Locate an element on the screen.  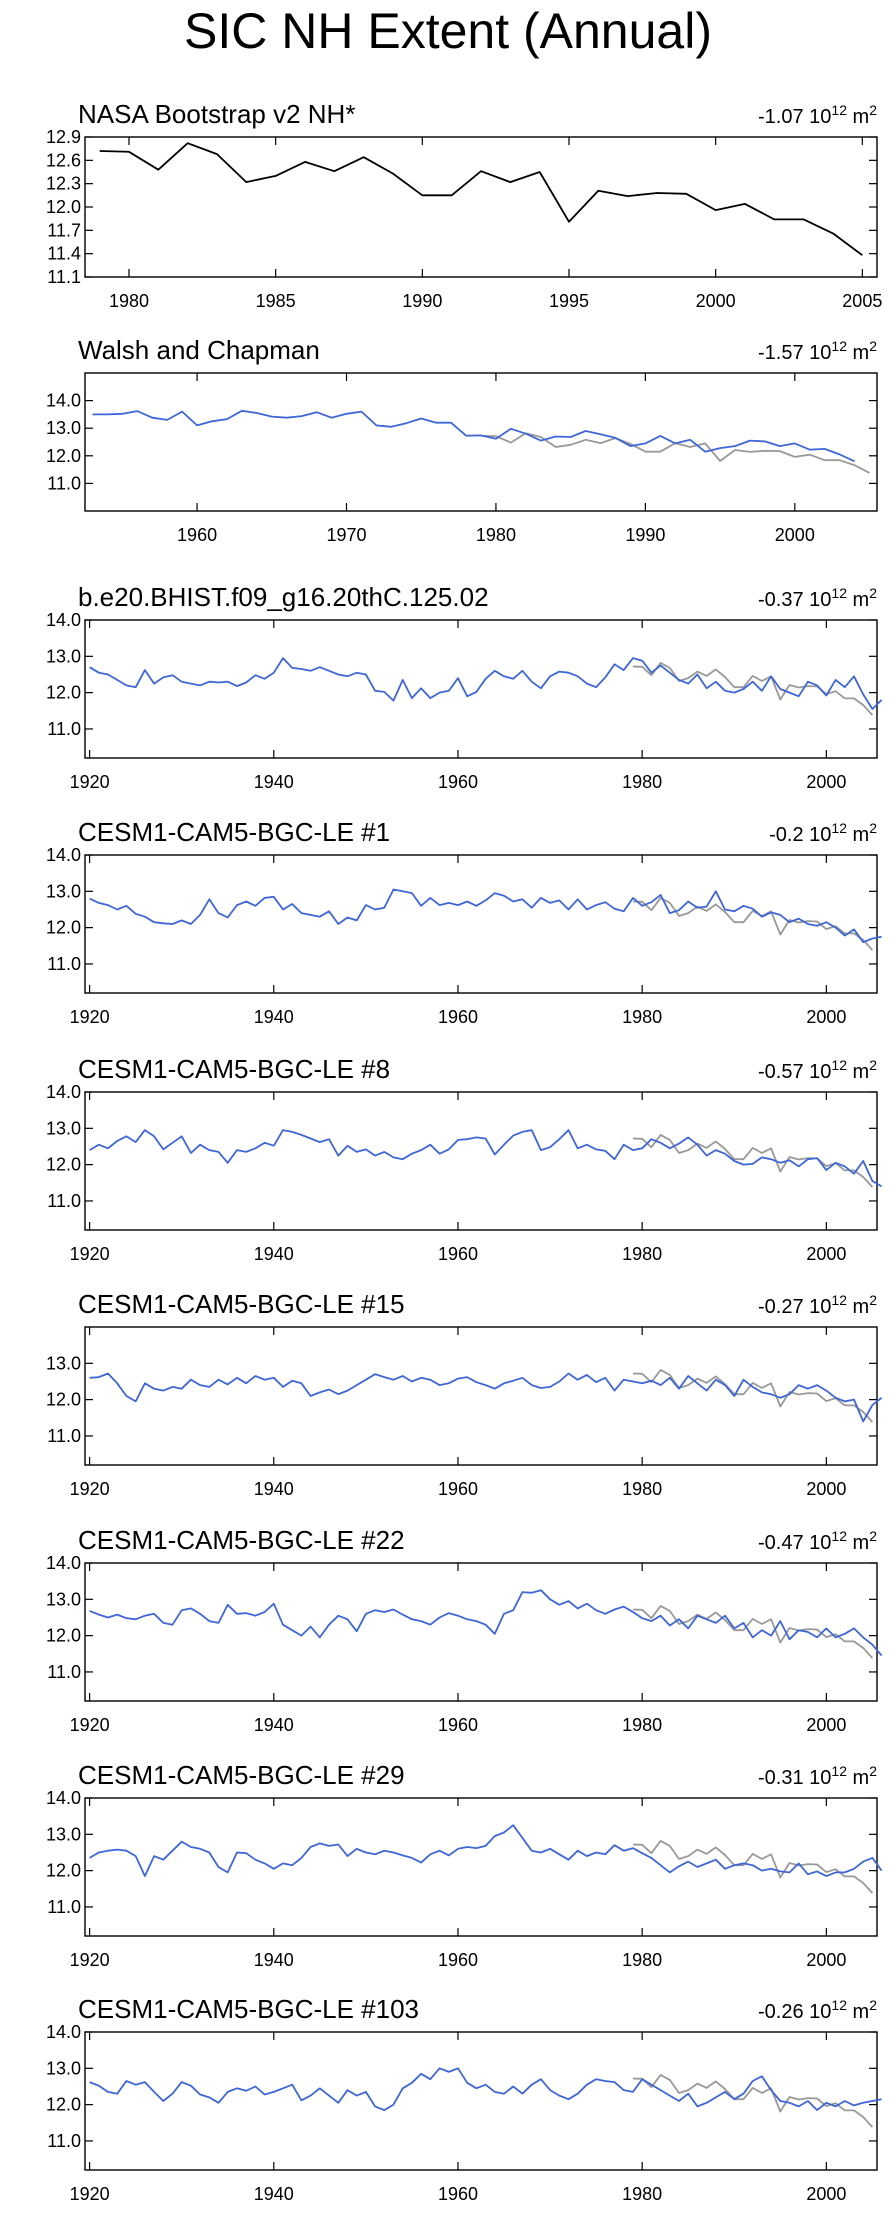
panel-title: NASA Bootstrap v2 NH* is located at coordinates (216, 114).